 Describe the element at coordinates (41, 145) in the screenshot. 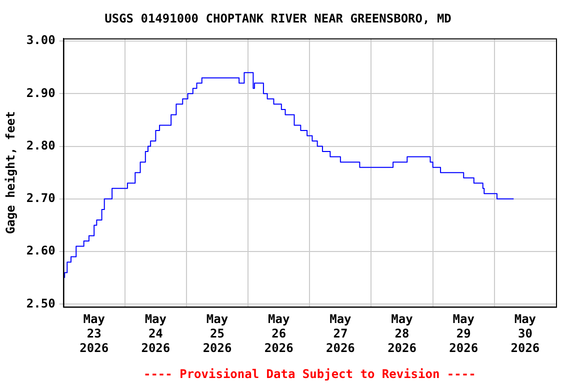

I see `y-tick-label: 2.80` at that location.